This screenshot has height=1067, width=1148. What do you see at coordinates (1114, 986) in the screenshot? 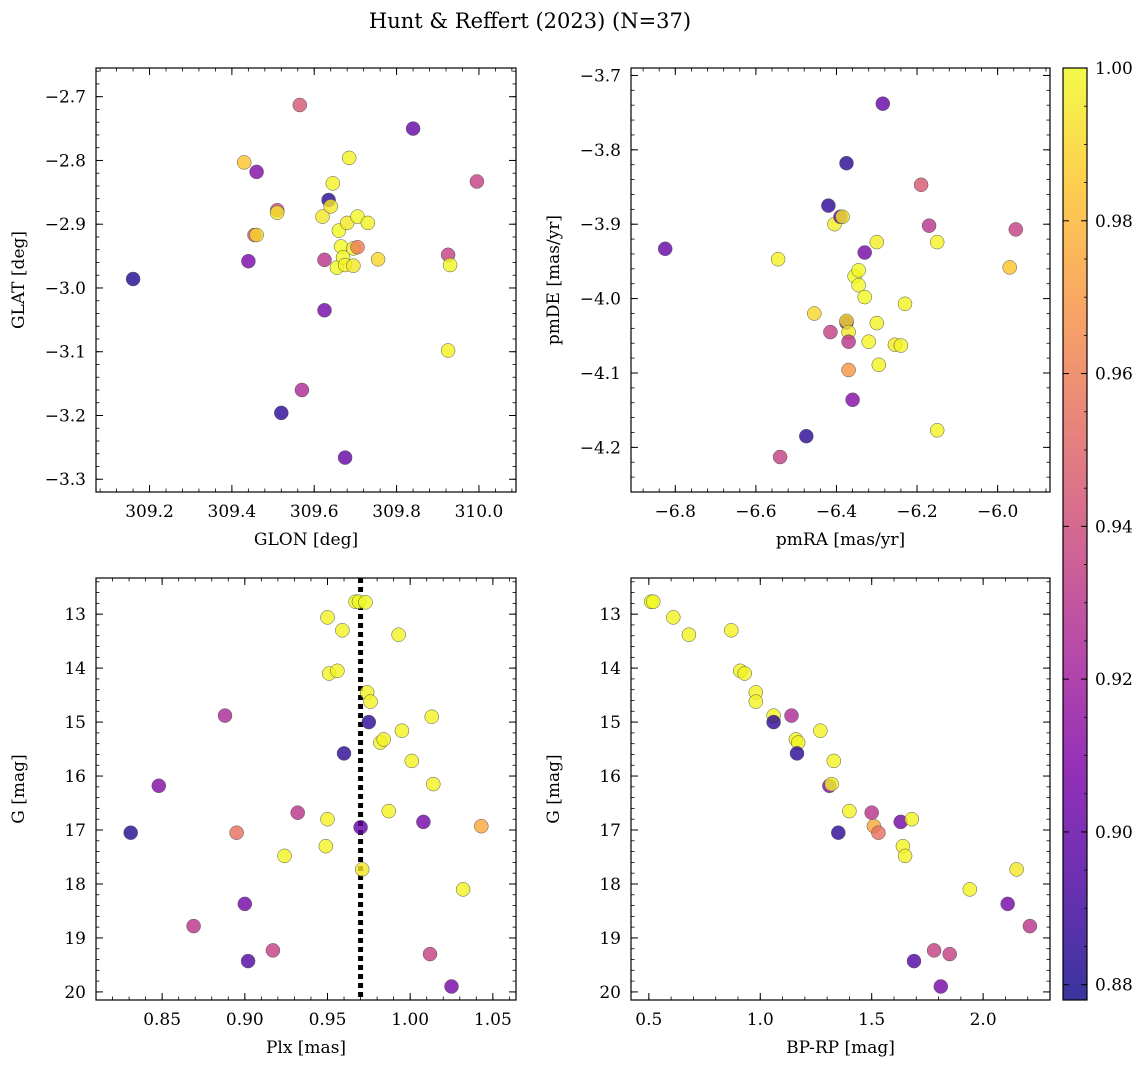
I see `colorbar-tick-label: 0.88` at bounding box center [1114, 986].